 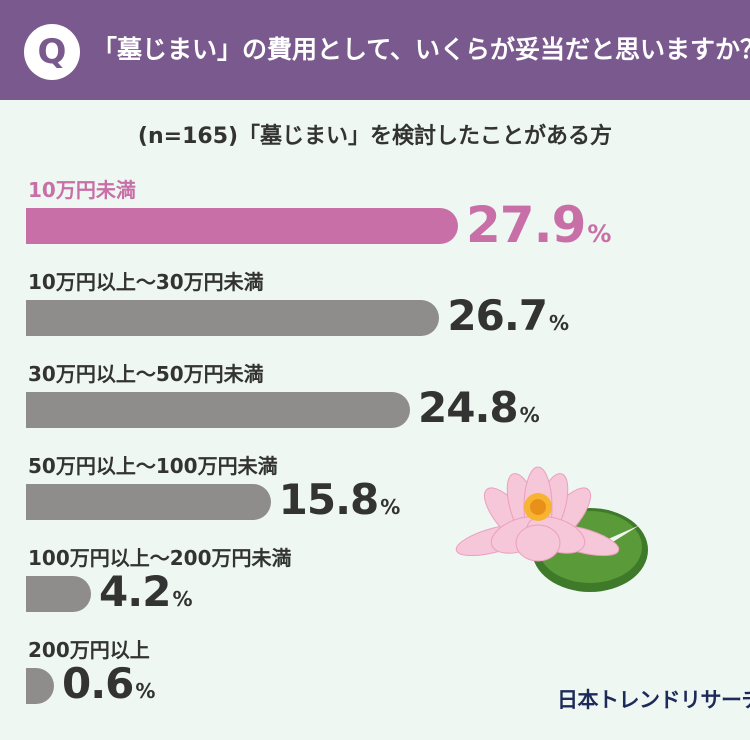 I want to click on value-label: 27.9%, so click(x=538, y=225).